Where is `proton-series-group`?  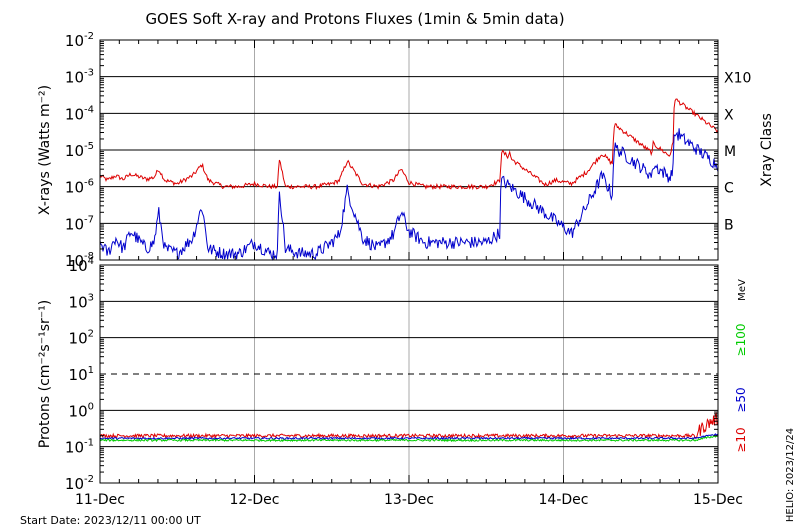 proton-series-group is located at coordinates (409, 427).